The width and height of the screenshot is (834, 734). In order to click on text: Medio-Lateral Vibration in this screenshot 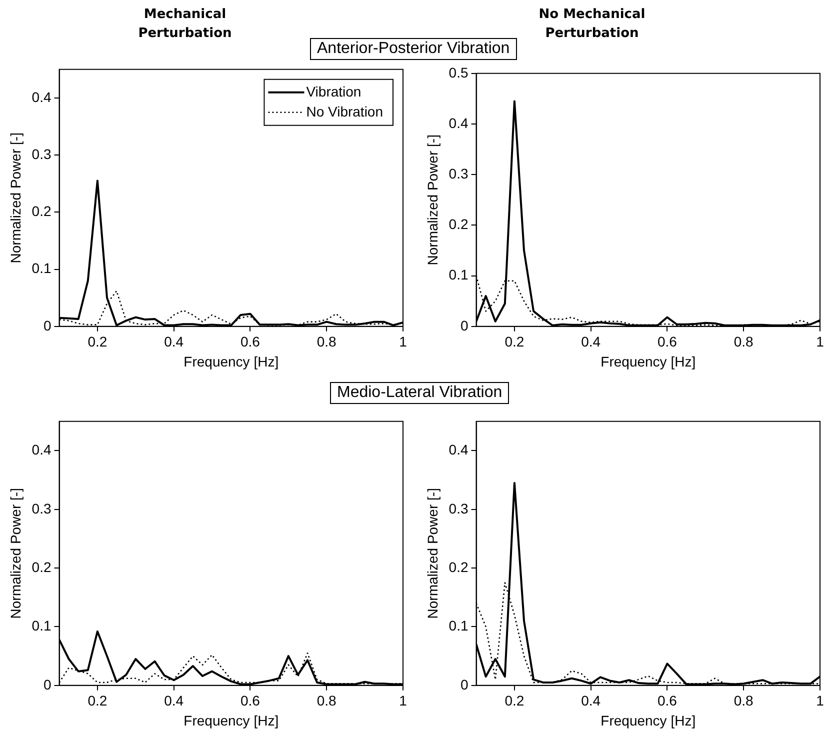, I will do `click(420, 393)`.